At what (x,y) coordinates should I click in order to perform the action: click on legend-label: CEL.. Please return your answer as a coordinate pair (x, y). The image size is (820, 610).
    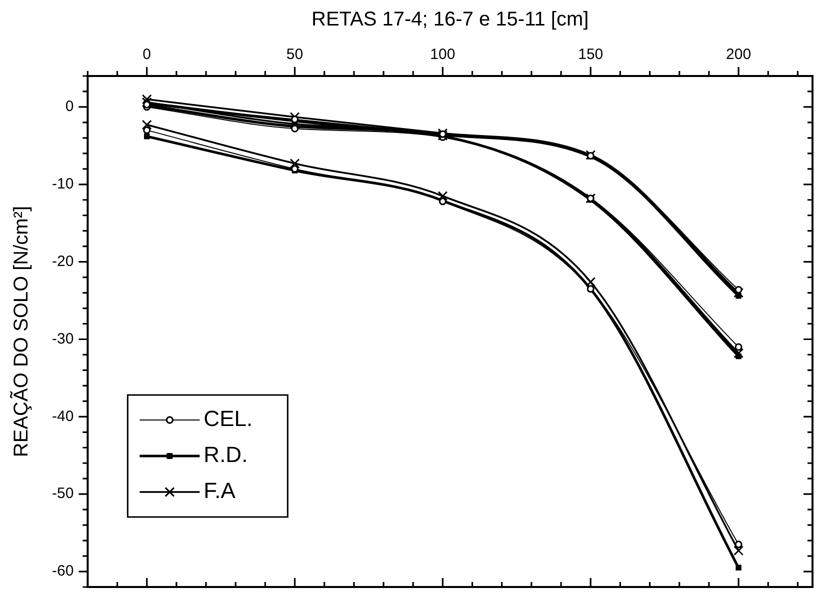
    Looking at the image, I should click on (228, 419).